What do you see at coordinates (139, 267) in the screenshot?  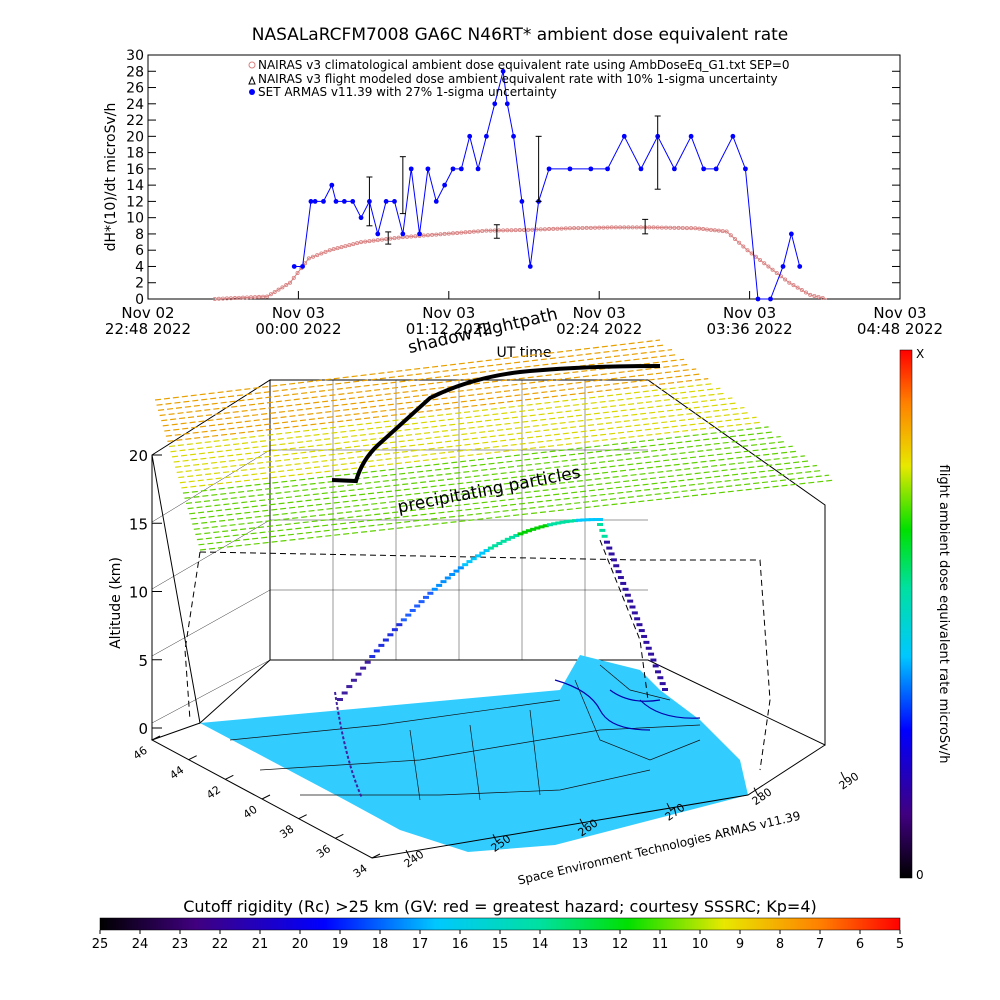 I see `y-tick-label: 4` at bounding box center [139, 267].